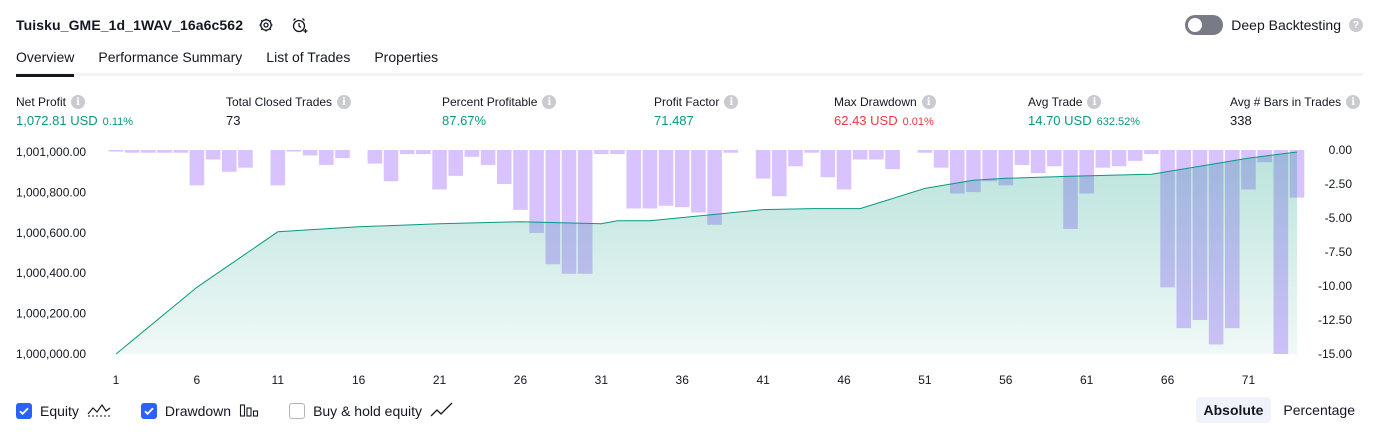 This screenshot has width=1379, height=435. Describe the element at coordinates (99, 411) in the screenshot. I see `equity-chart-icon` at that location.